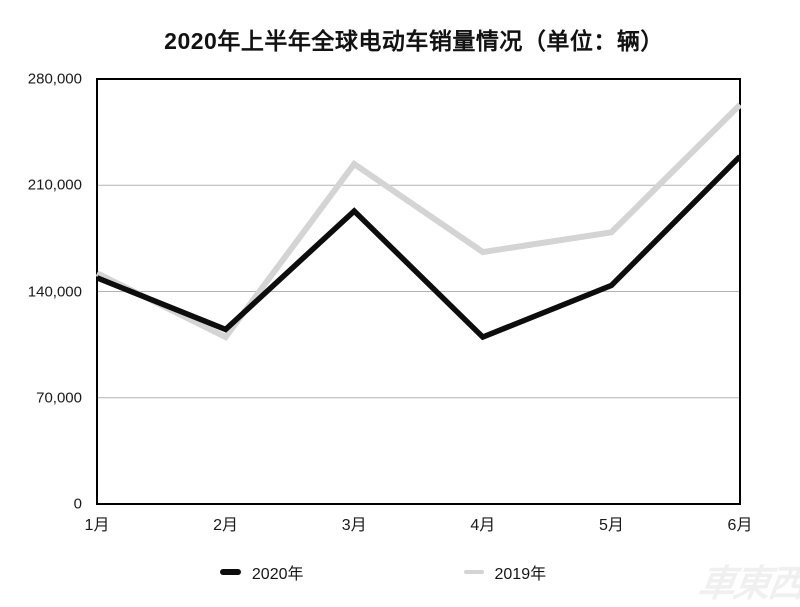 The width and height of the screenshot is (800, 607). Describe the element at coordinates (77, 504) in the screenshot. I see `y-axis-tick-label: 0` at that location.